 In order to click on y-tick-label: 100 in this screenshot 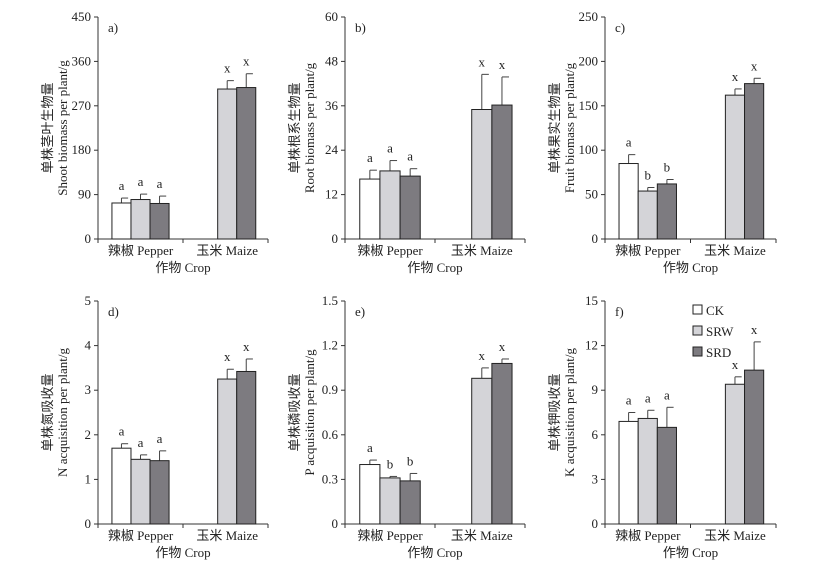, I will do `click(589, 149)`.